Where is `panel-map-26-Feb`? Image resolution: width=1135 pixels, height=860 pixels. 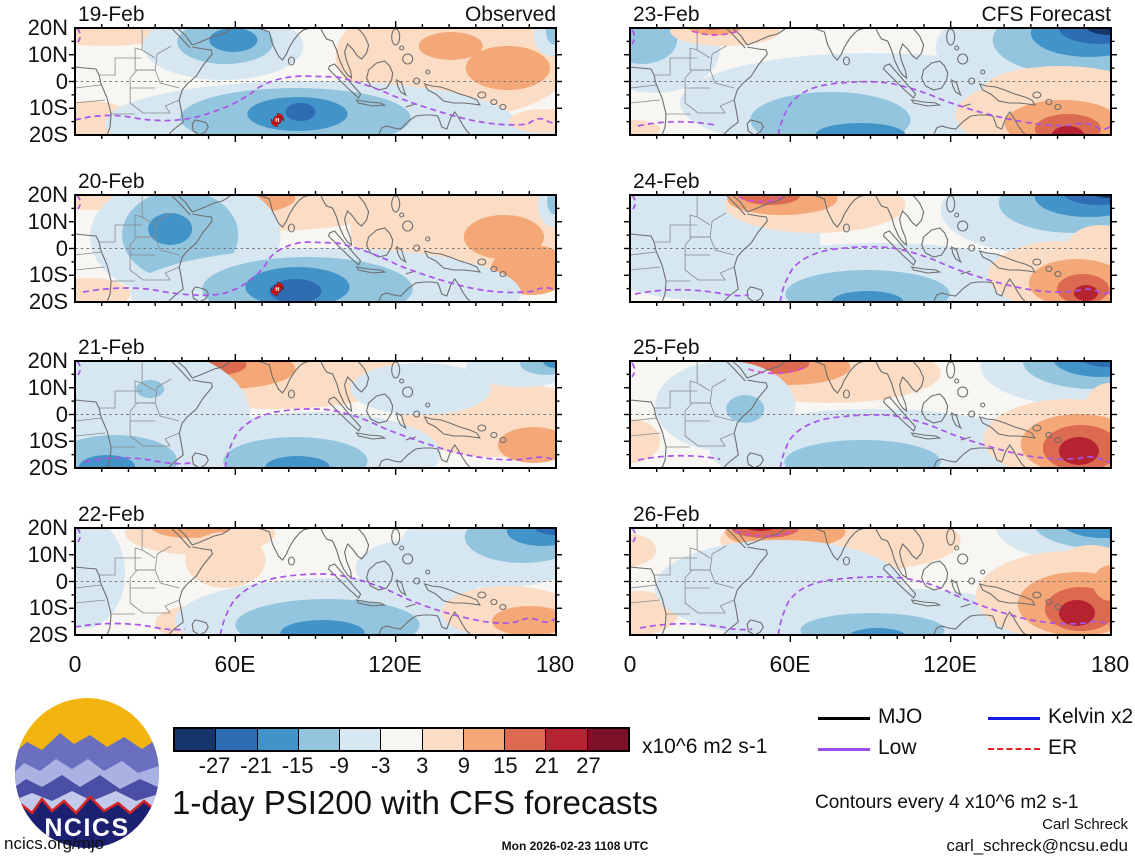 panel-map-26-Feb is located at coordinates (870, 581).